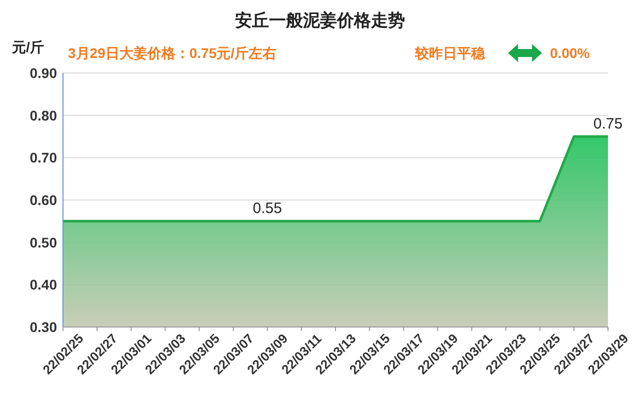 This screenshot has width=640, height=410. I want to click on y-tick-label: 0.30, so click(44, 327).